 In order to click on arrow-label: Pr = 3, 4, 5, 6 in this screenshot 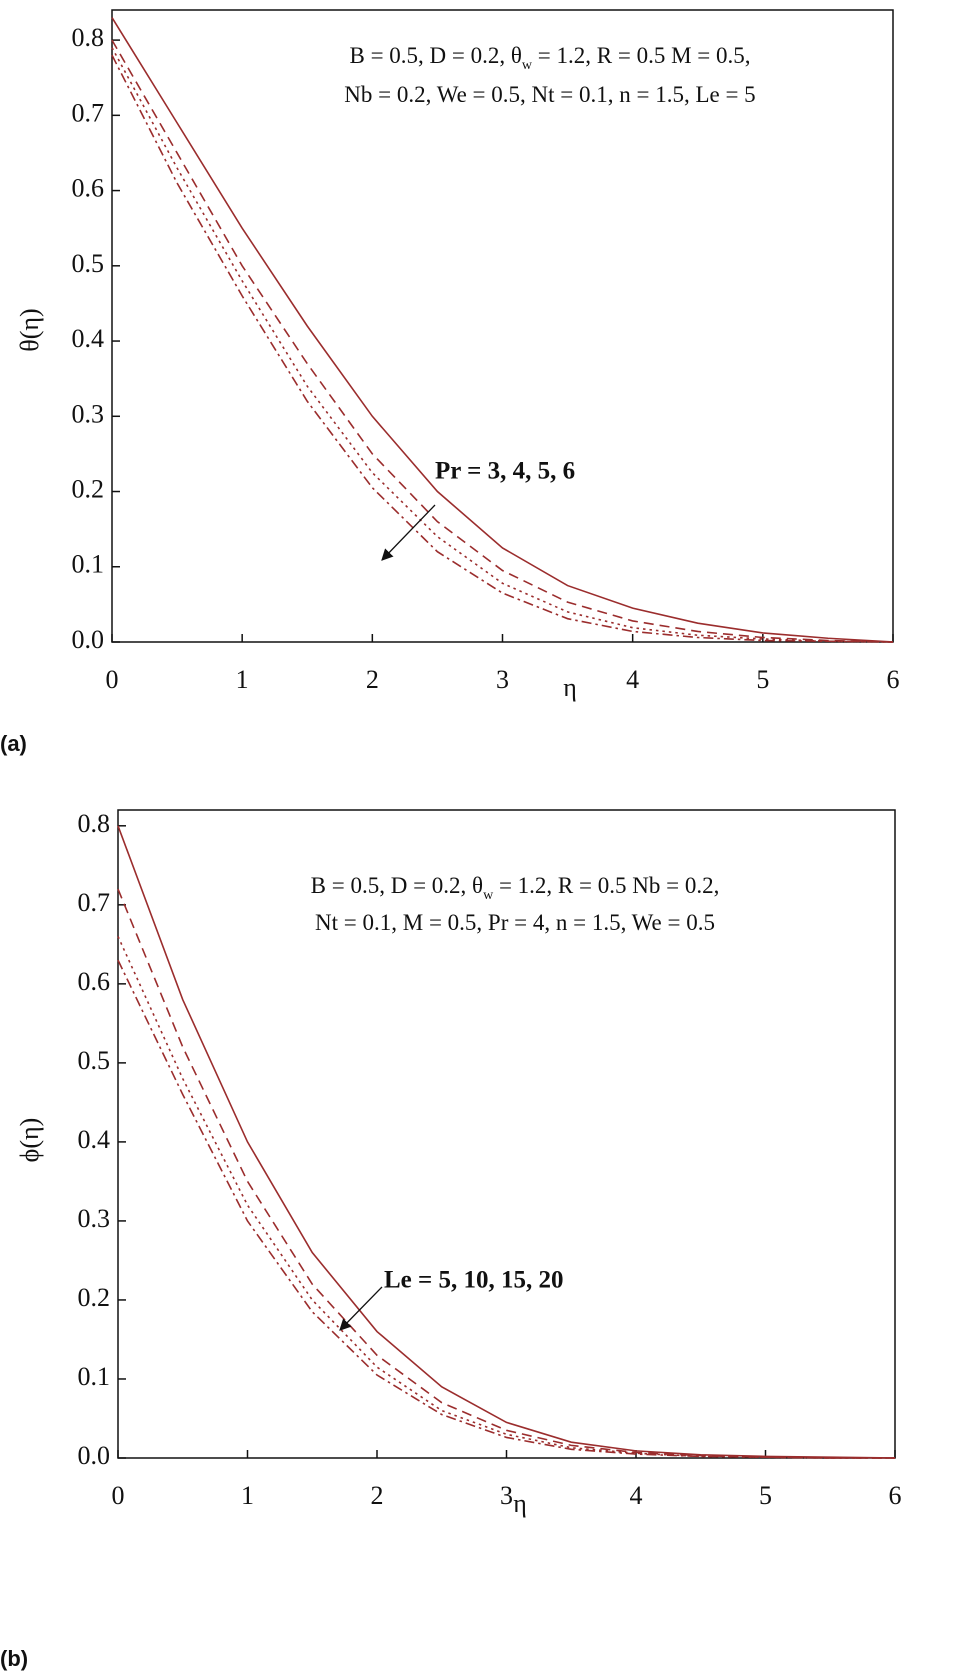, I will do `click(505, 471)`.